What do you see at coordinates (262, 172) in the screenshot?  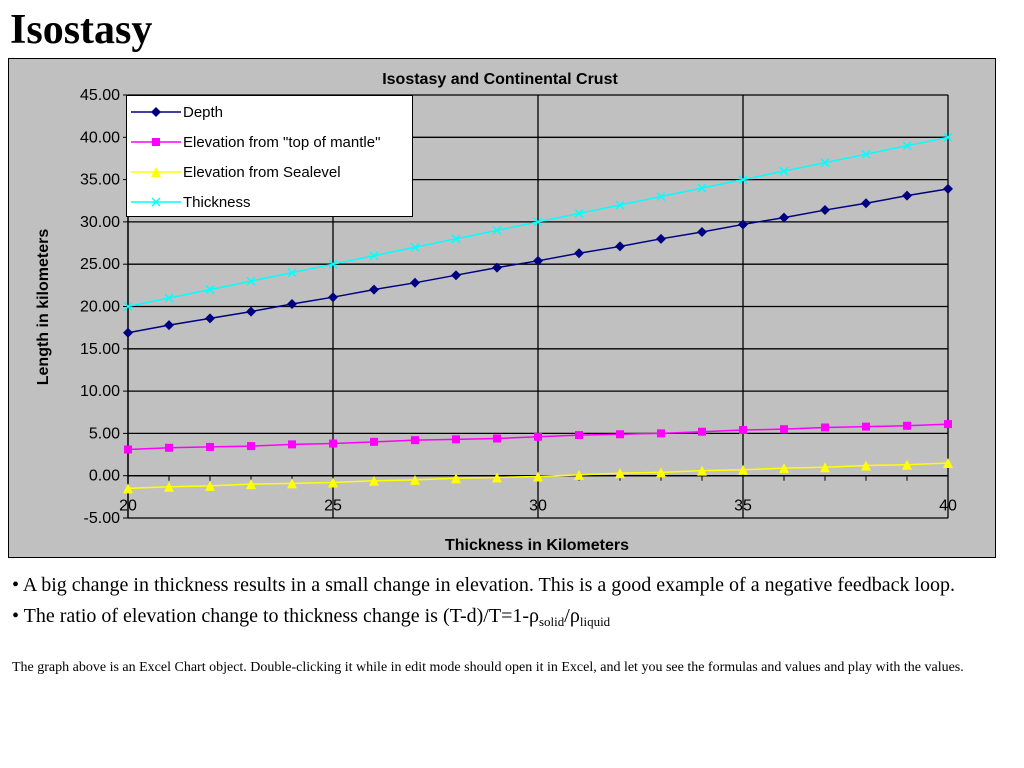 I see `legend-label-elevation-sealevel: Elevation from Sealevel` at bounding box center [262, 172].